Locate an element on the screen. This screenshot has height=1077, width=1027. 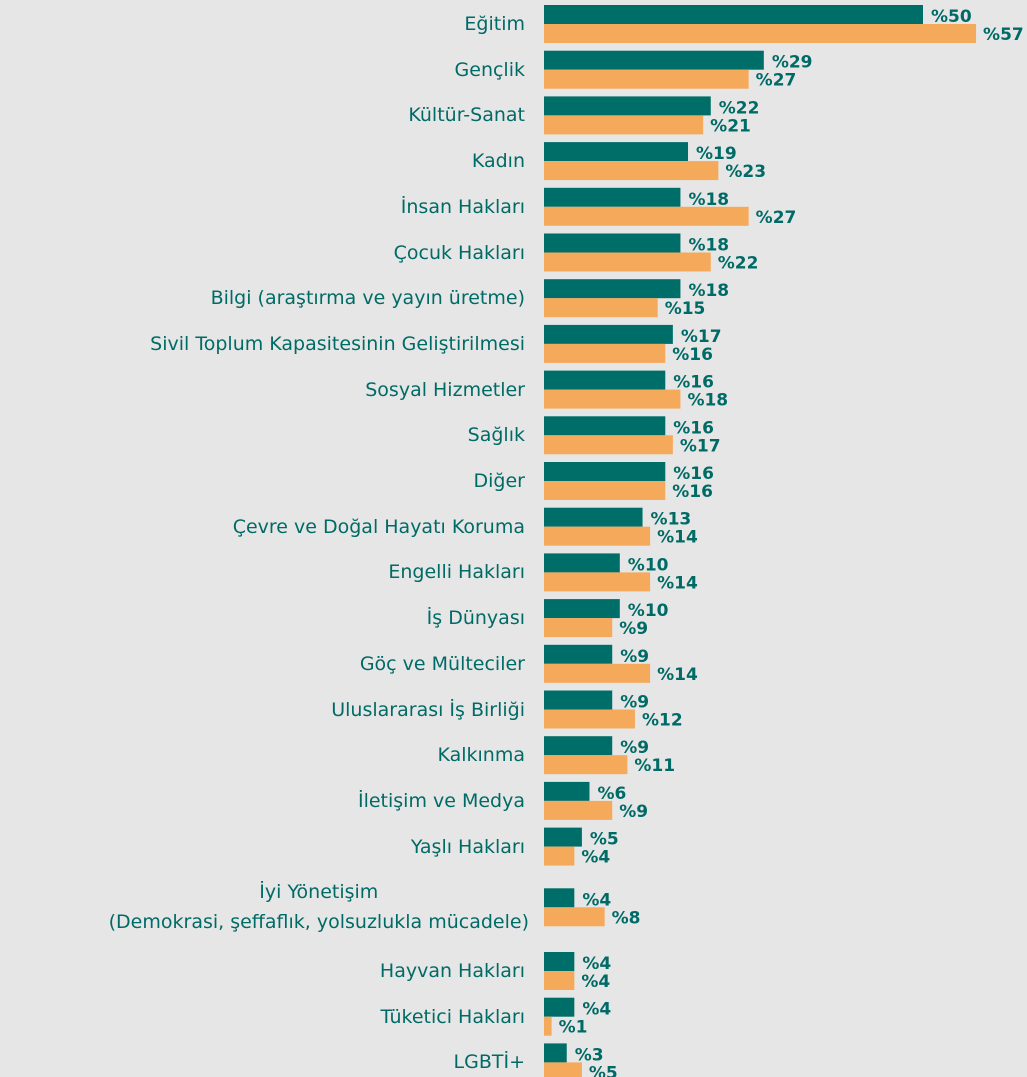
value-label: %29 is located at coordinates (792, 63).